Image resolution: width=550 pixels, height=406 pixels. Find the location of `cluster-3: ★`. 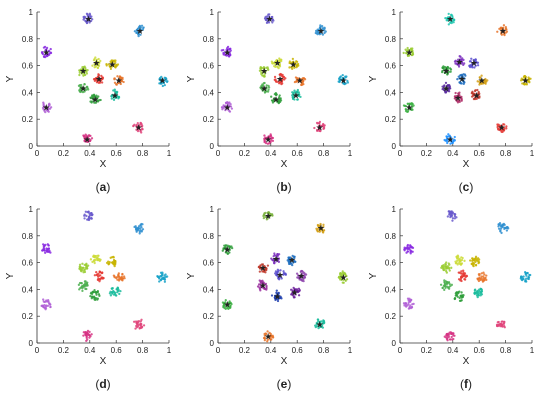

cluster-3: ★ is located at coordinates (264, 71).